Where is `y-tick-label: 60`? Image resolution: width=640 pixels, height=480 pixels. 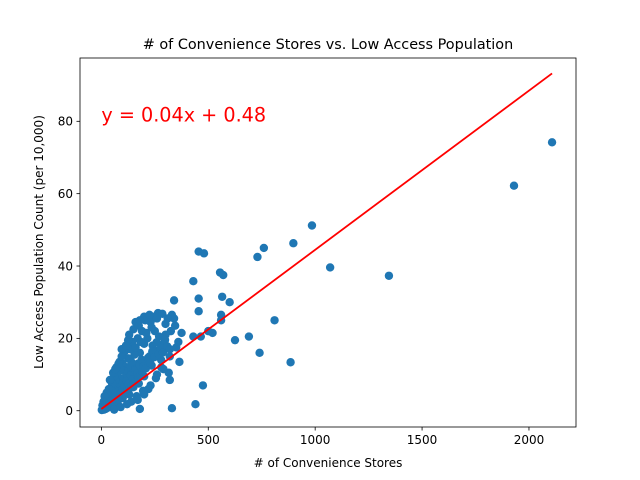
y-tick-label: 60 is located at coordinates (65, 194).